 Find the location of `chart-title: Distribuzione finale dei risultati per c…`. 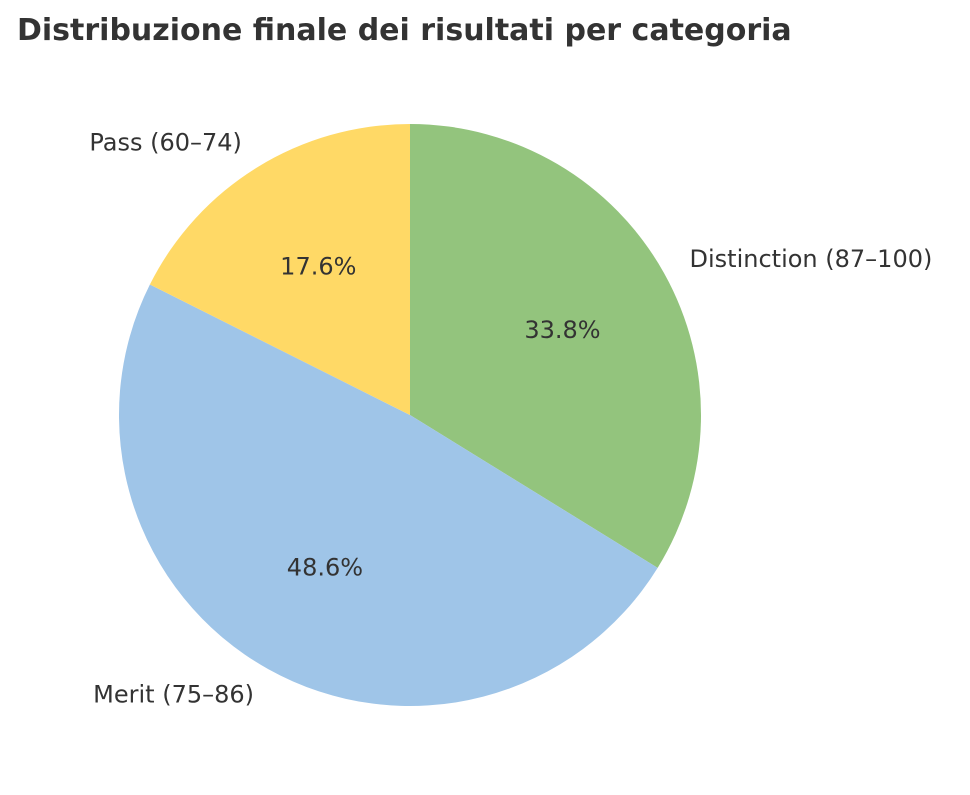

chart-title: Distribuzione finale dei risultati per c… is located at coordinates (404, 30).